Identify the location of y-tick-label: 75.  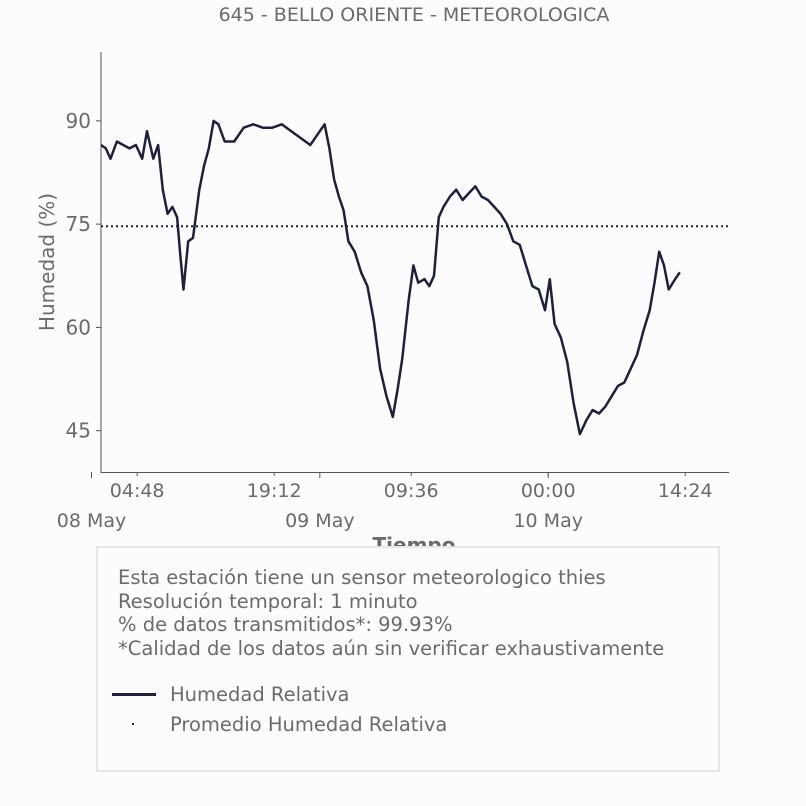
(78, 224).